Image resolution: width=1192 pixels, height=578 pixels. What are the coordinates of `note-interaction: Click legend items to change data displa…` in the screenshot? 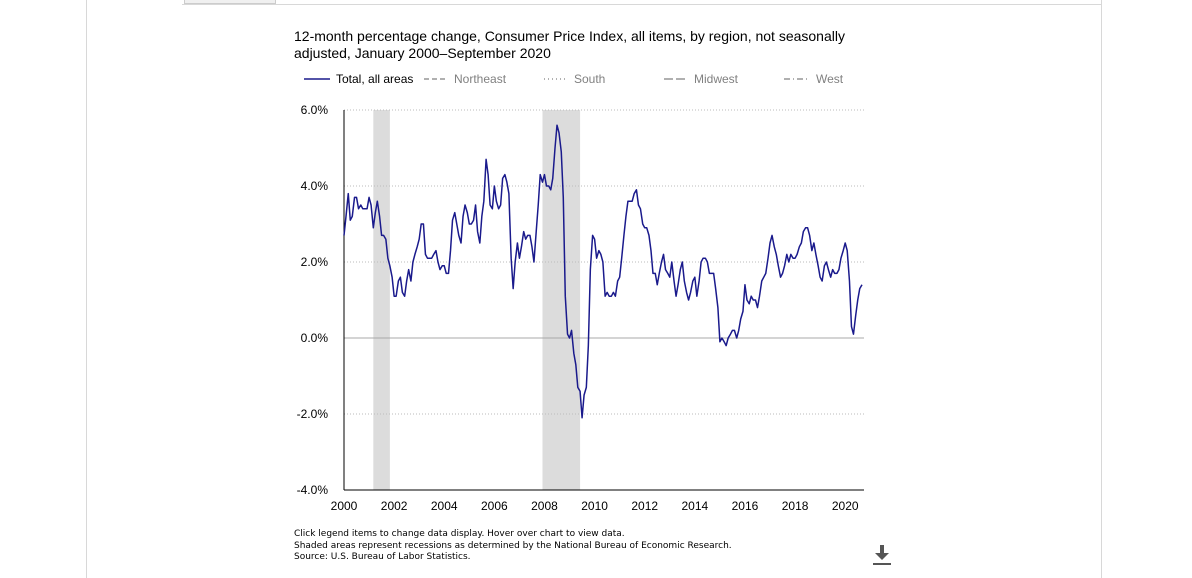 It's located at (459, 534).